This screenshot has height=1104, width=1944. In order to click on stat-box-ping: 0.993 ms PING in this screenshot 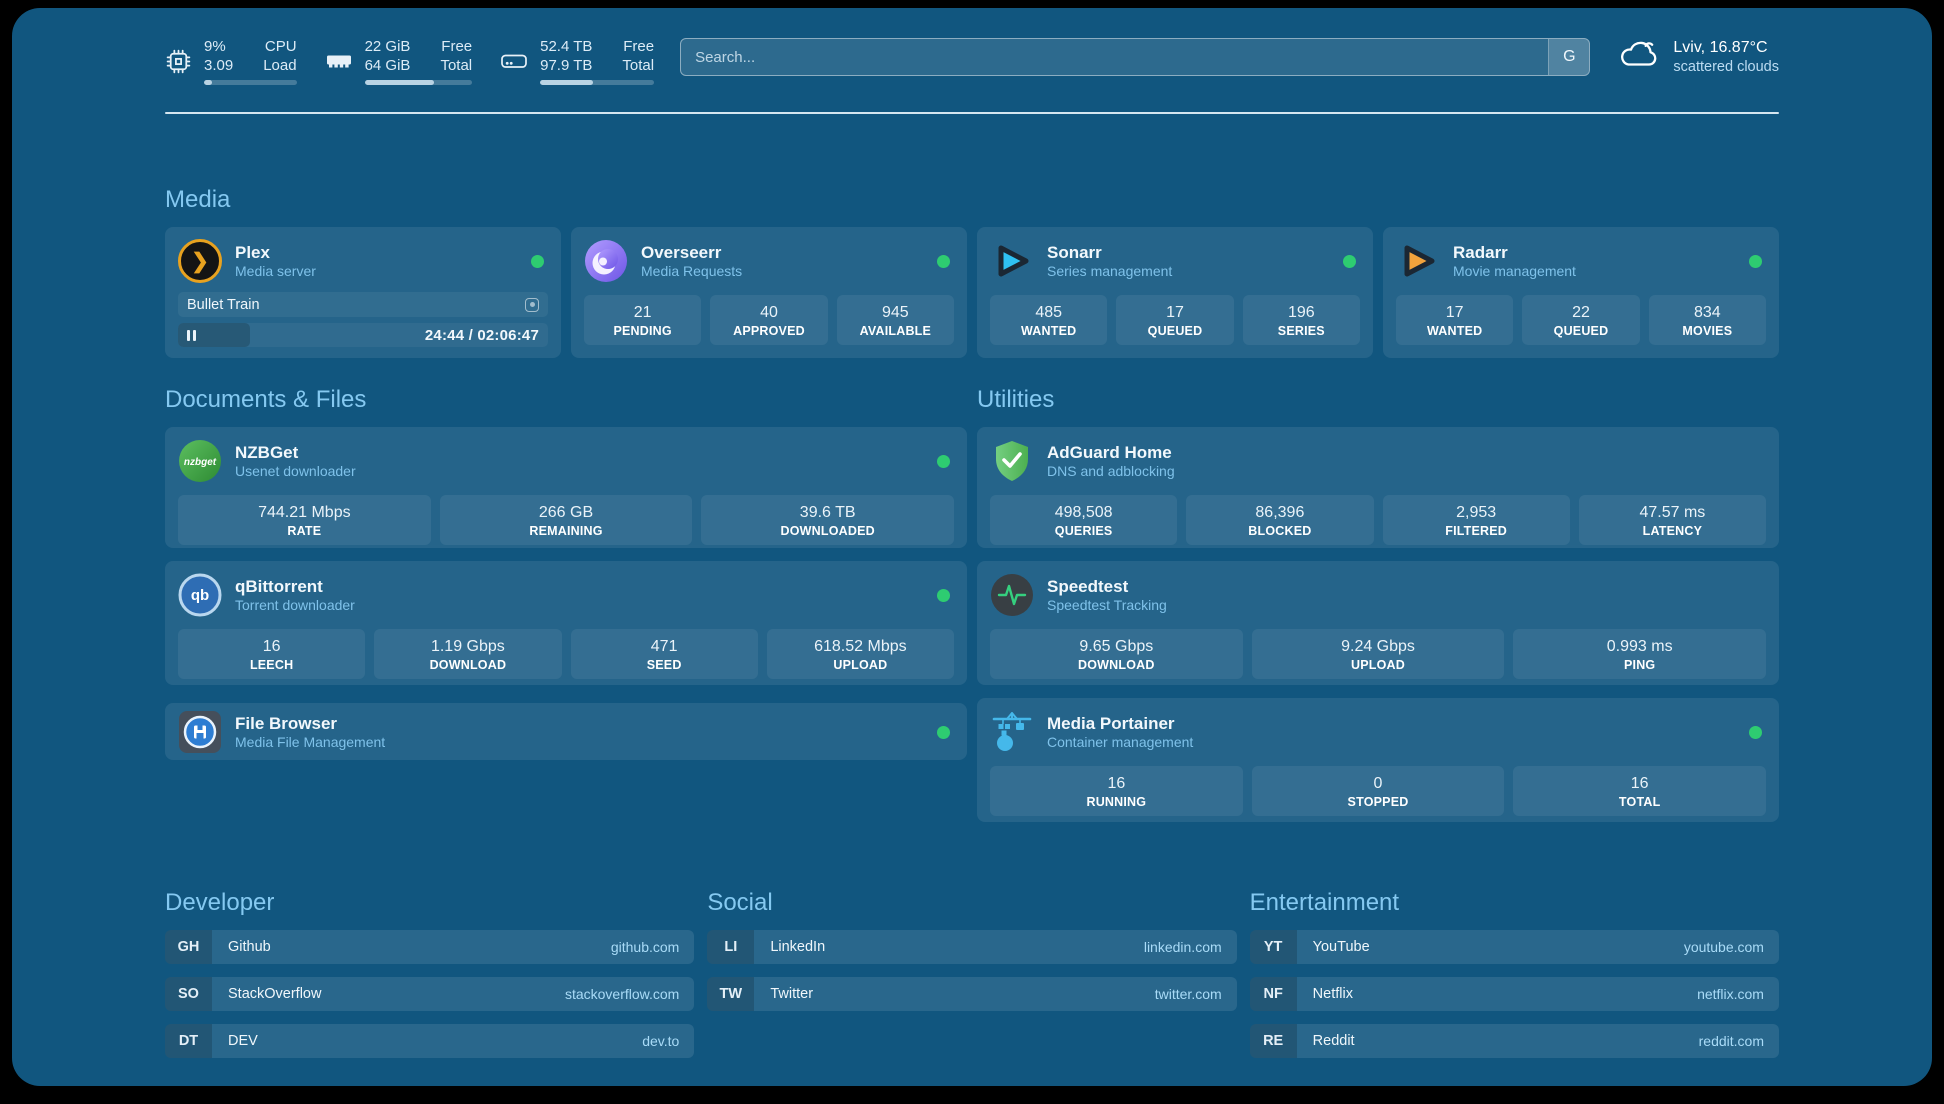, I will do `click(1640, 654)`.